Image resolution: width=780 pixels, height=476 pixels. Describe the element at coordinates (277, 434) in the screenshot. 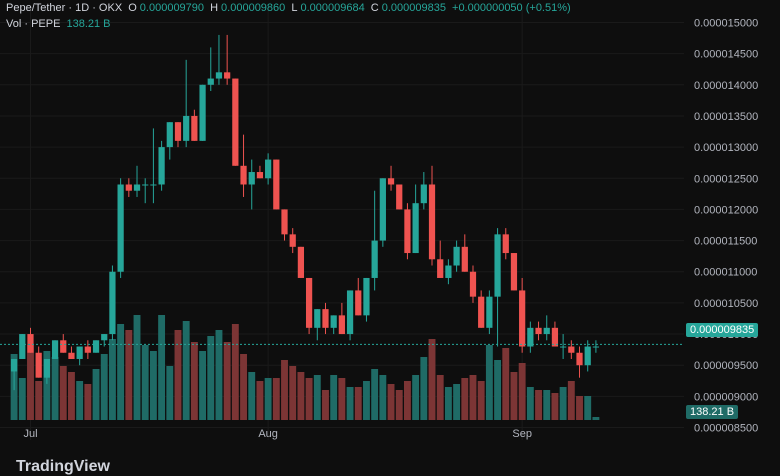

I see `time-axis: Jul Aug Sep` at that location.